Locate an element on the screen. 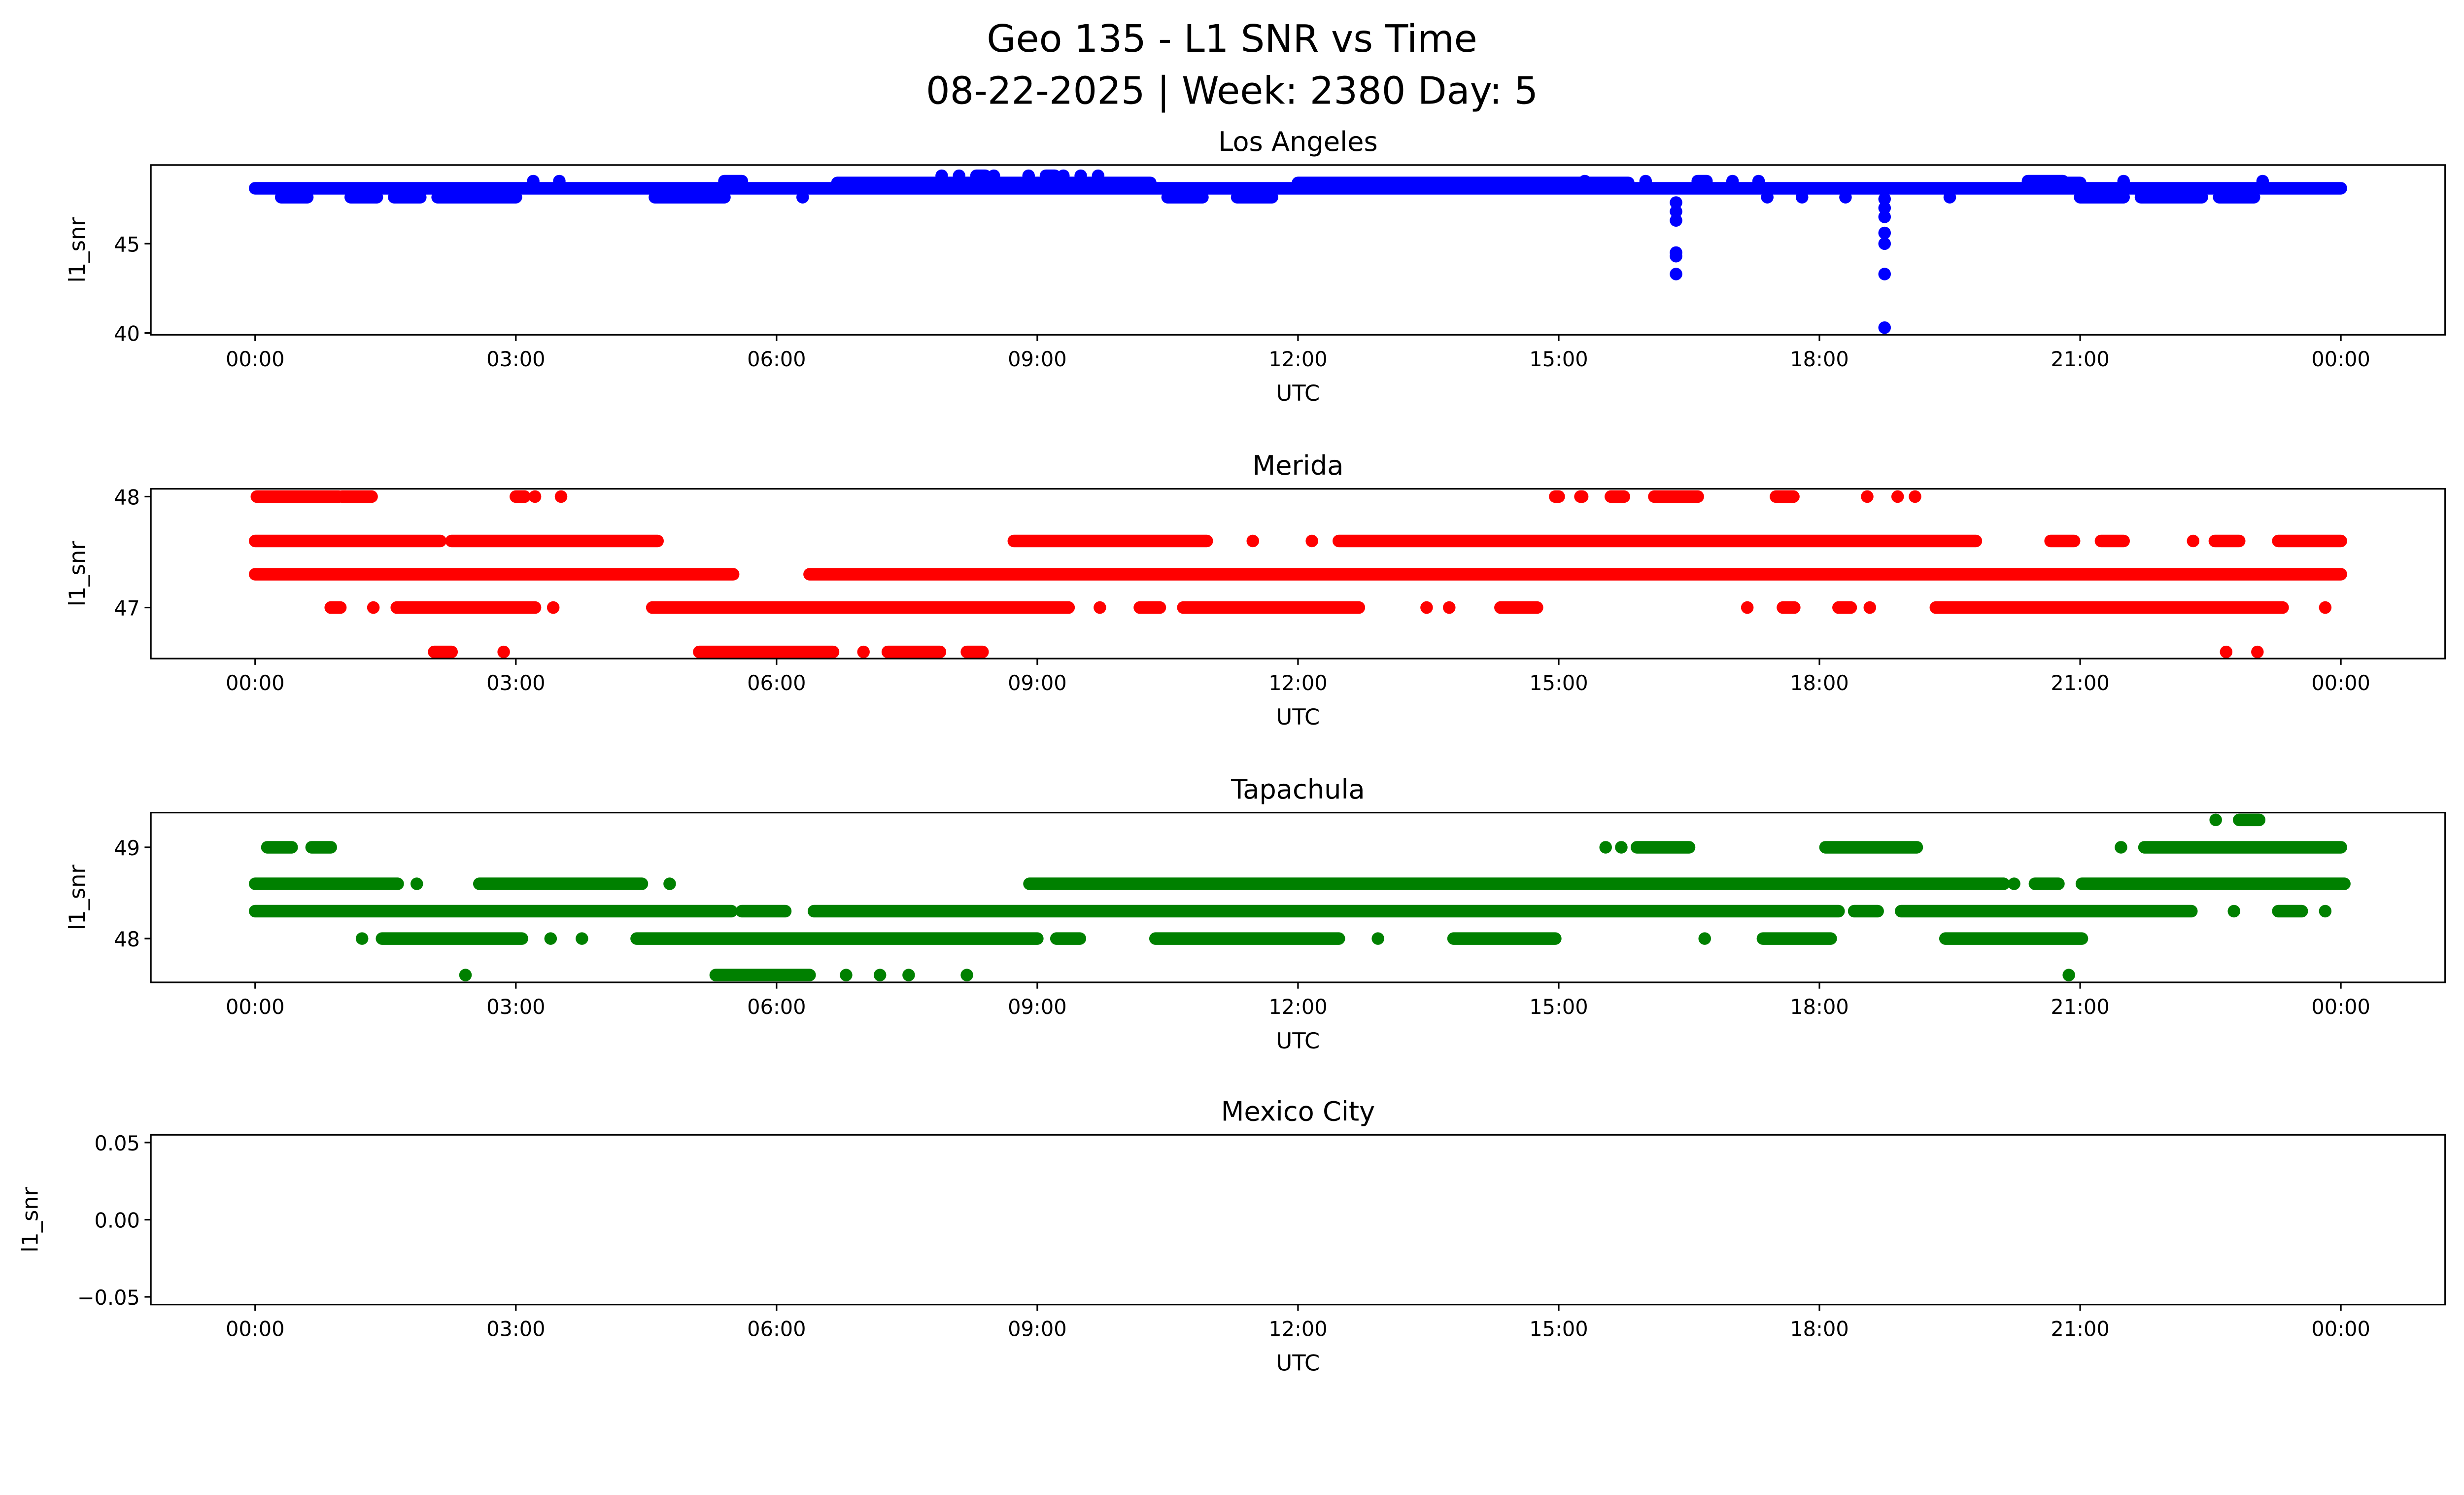  data-points is located at coordinates (1297, 251).